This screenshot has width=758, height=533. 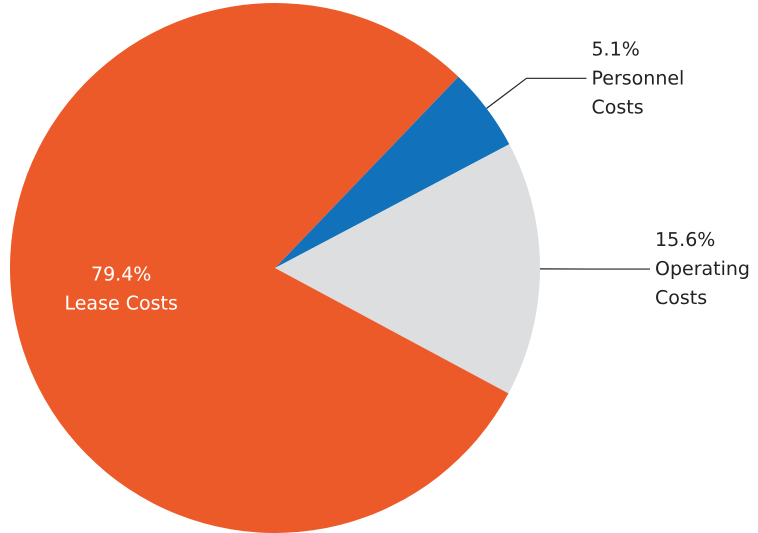 What do you see at coordinates (685, 240) in the screenshot?
I see `data-label: 15.6%` at bounding box center [685, 240].